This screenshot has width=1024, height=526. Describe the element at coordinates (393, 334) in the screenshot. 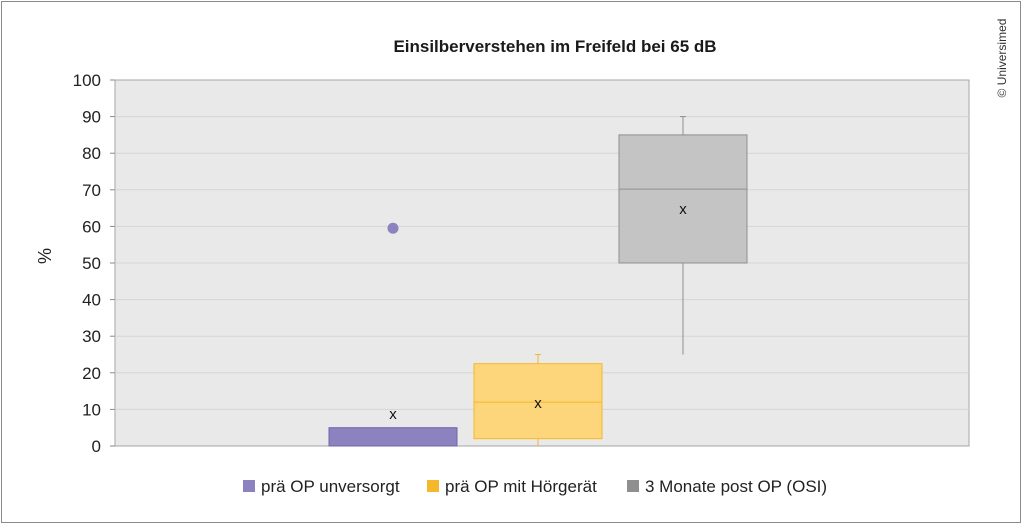

I see `box-1: x` at that location.